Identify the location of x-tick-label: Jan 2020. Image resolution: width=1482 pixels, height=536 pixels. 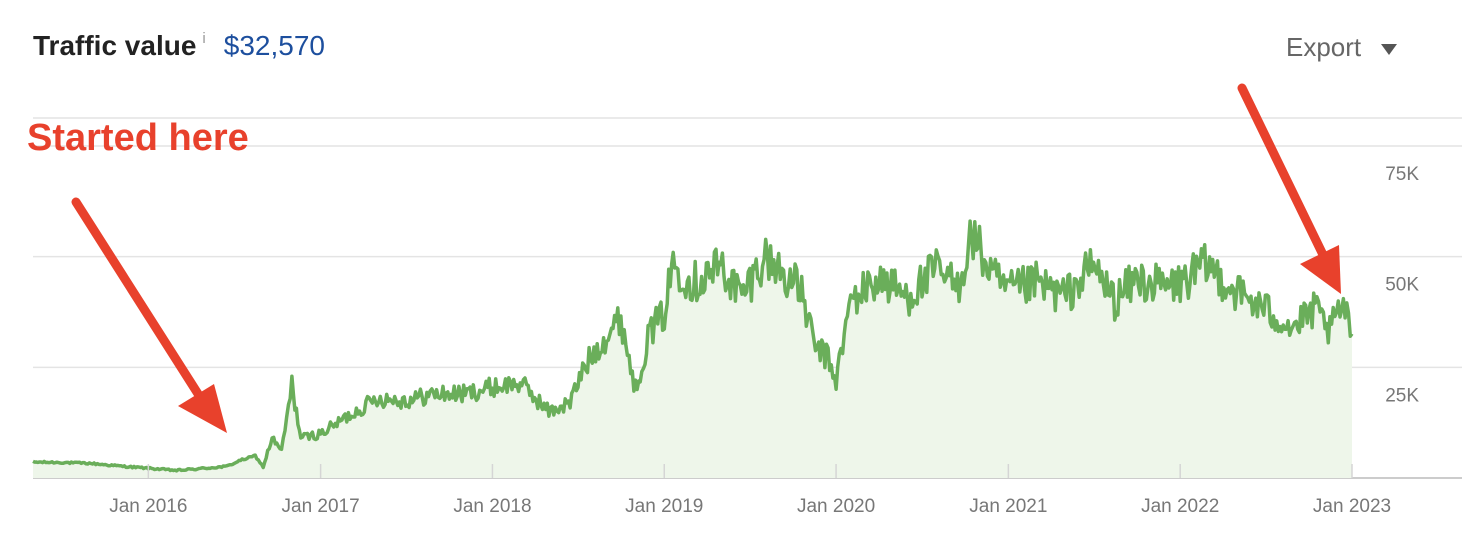
(836, 506).